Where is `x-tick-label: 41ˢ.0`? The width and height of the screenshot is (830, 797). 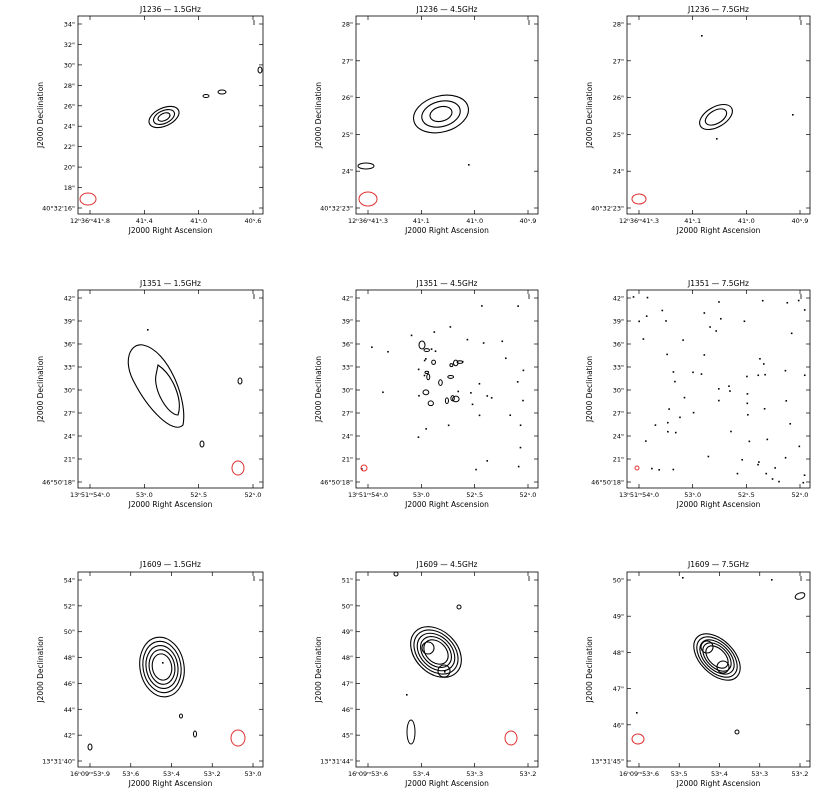
x-tick-label: 41ˢ.0 is located at coordinates (746, 221).